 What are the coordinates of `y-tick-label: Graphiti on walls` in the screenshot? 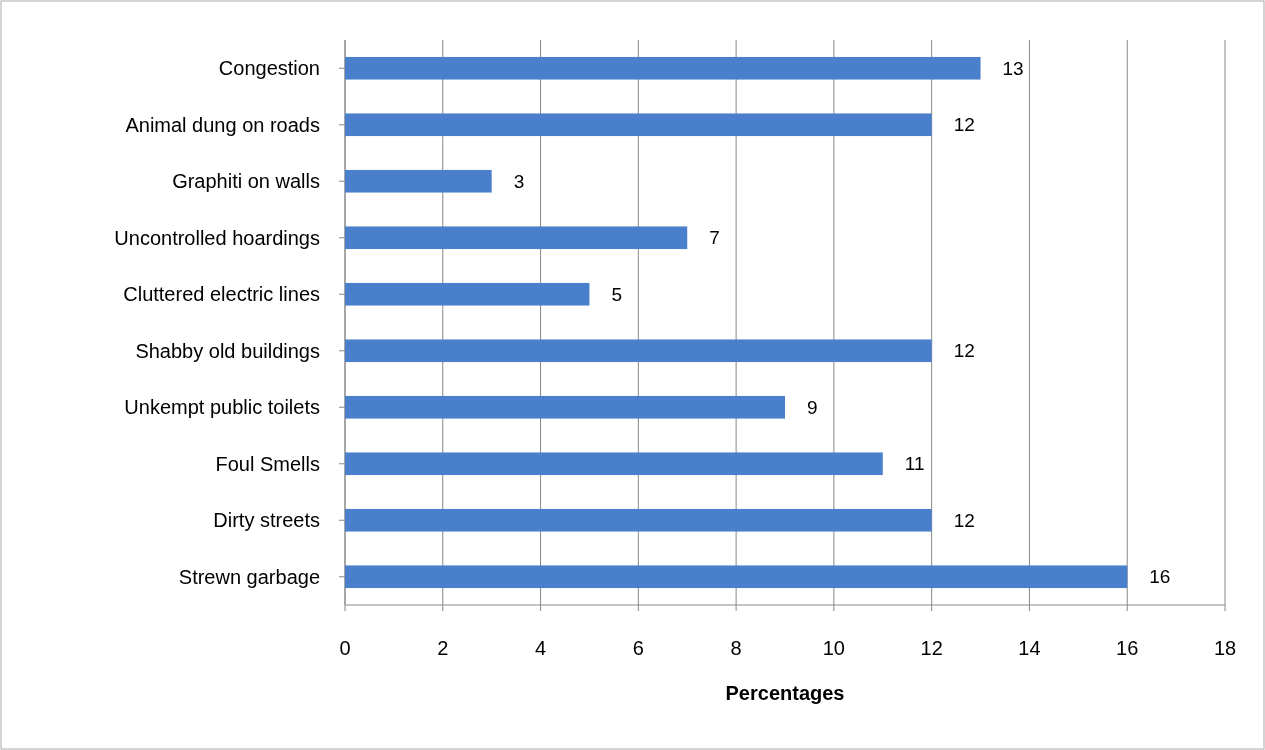 It's located at (246, 181).